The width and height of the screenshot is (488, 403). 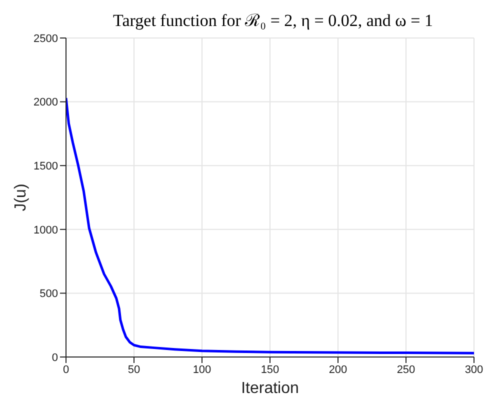 I want to click on y-axis-title: J(u), so click(x=21, y=198).